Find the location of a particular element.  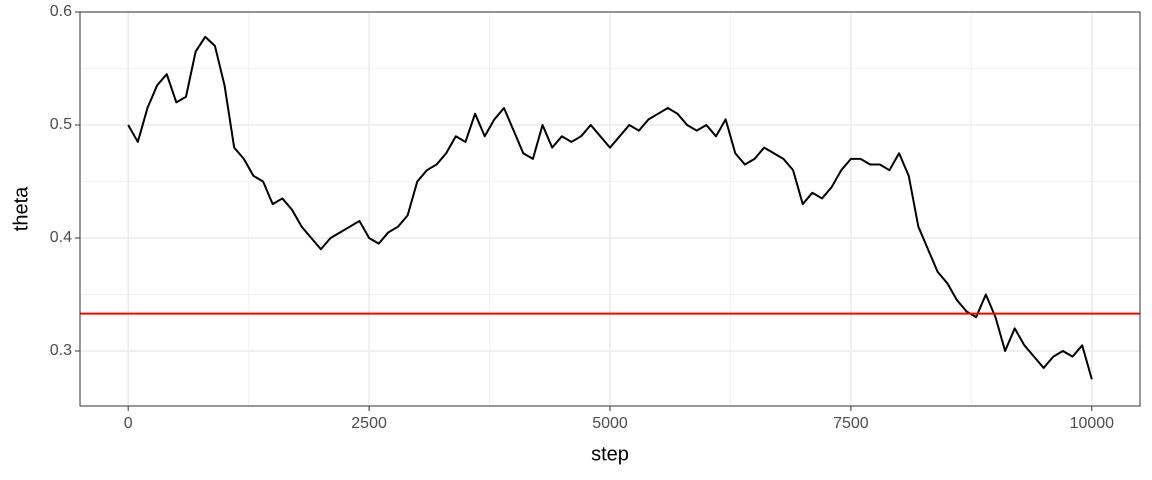

x-tick-label: 2500 is located at coordinates (369, 423).